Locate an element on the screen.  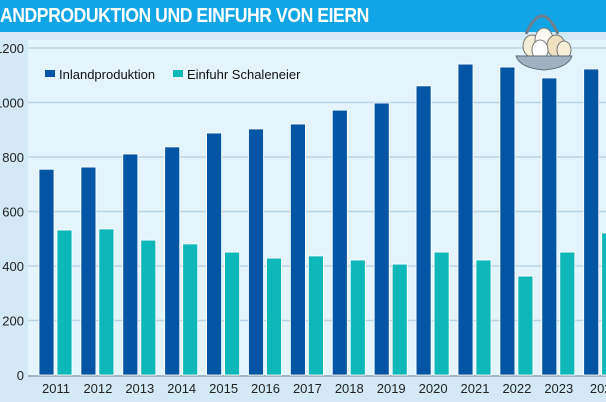
bar-einfuhr-2023 is located at coordinates (567, 313).